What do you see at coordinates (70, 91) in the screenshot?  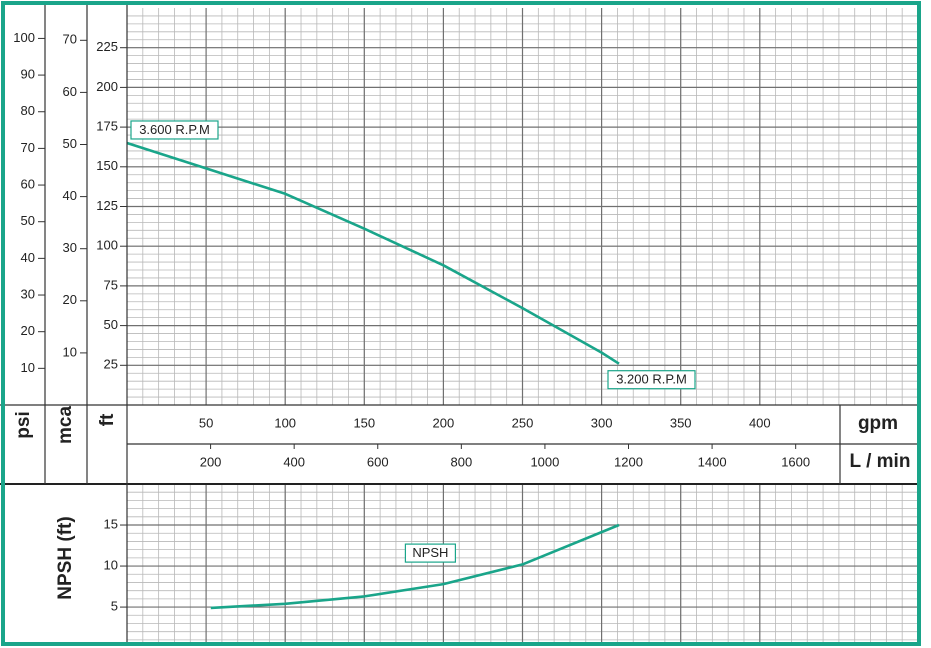 I see `y2-tick-label: 60` at bounding box center [70, 91].